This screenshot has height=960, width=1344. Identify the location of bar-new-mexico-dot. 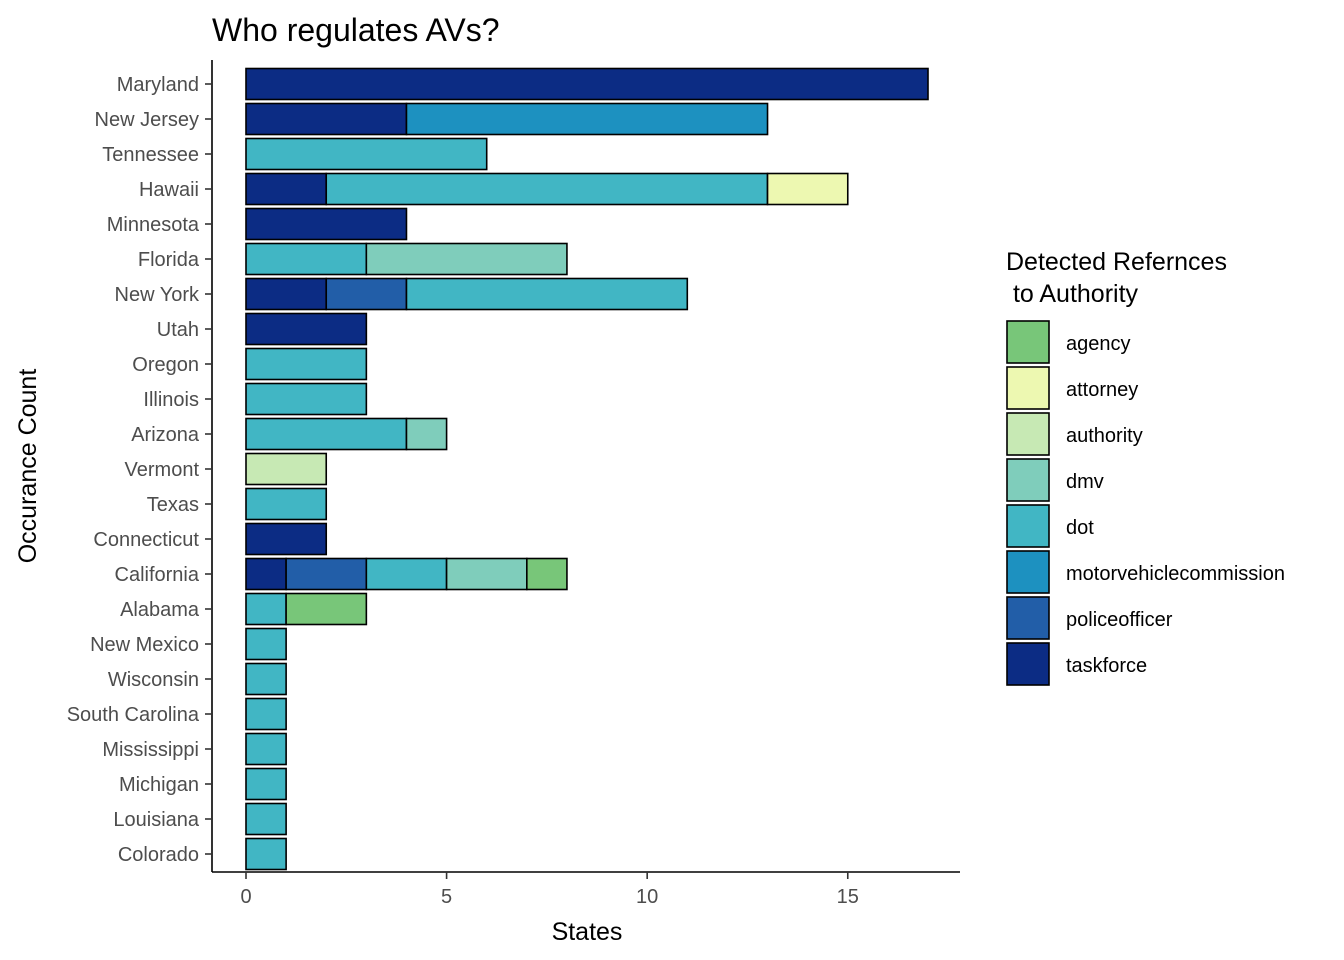
(266, 644).